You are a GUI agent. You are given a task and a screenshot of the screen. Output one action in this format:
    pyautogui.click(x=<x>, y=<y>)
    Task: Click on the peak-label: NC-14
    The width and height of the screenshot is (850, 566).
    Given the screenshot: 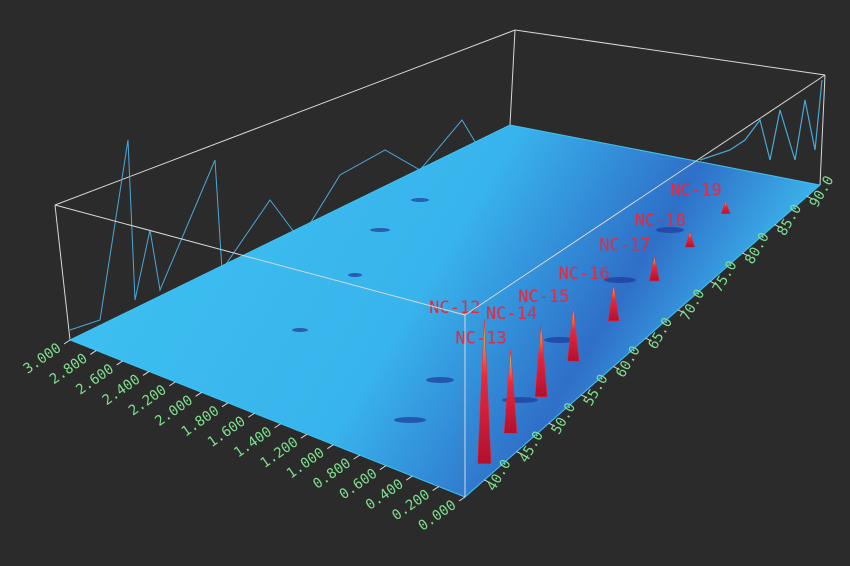 What is the action you would take?
    pyautogui.click(x=511, y=314)
    